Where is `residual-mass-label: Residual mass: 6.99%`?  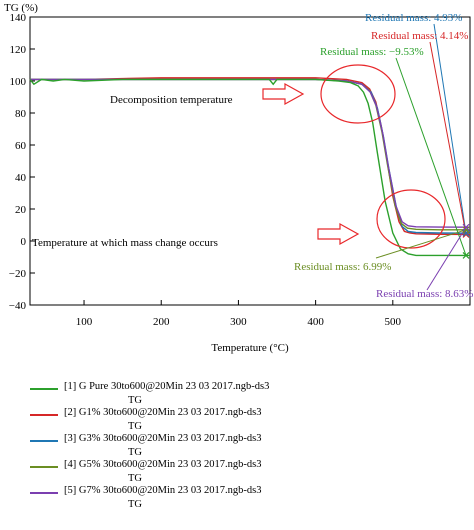 residual-mass-label: Residual mass: 6.99% is located at coordinates (342, 267).